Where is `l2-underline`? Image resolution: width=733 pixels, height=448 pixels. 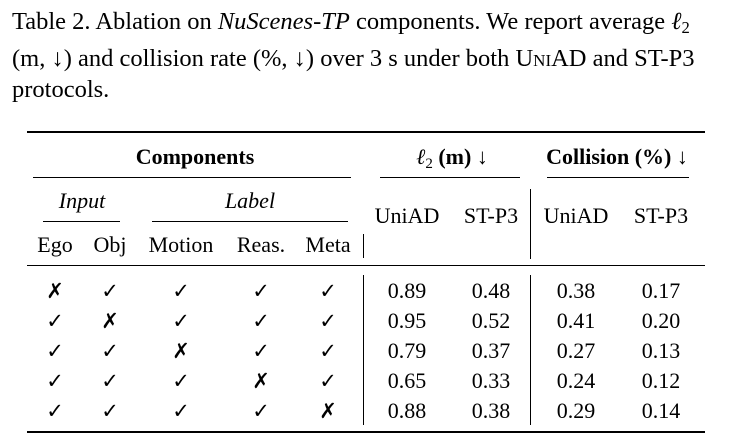 l2-underline is located at coordinates (450, 177).